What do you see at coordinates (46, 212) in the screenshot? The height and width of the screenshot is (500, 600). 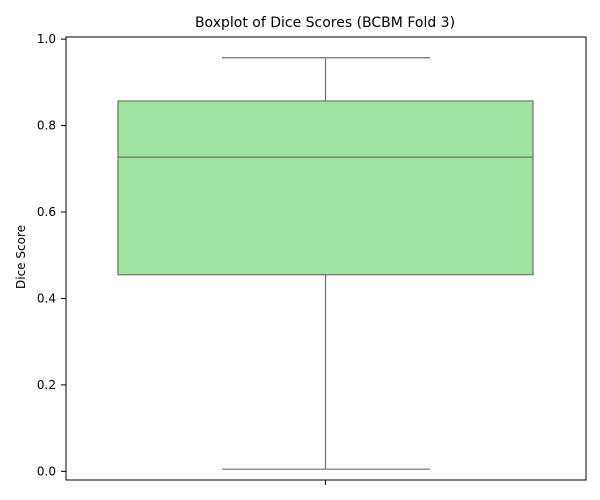 I see `y-tick-label: 0.6` at bounding box center [46, 212].